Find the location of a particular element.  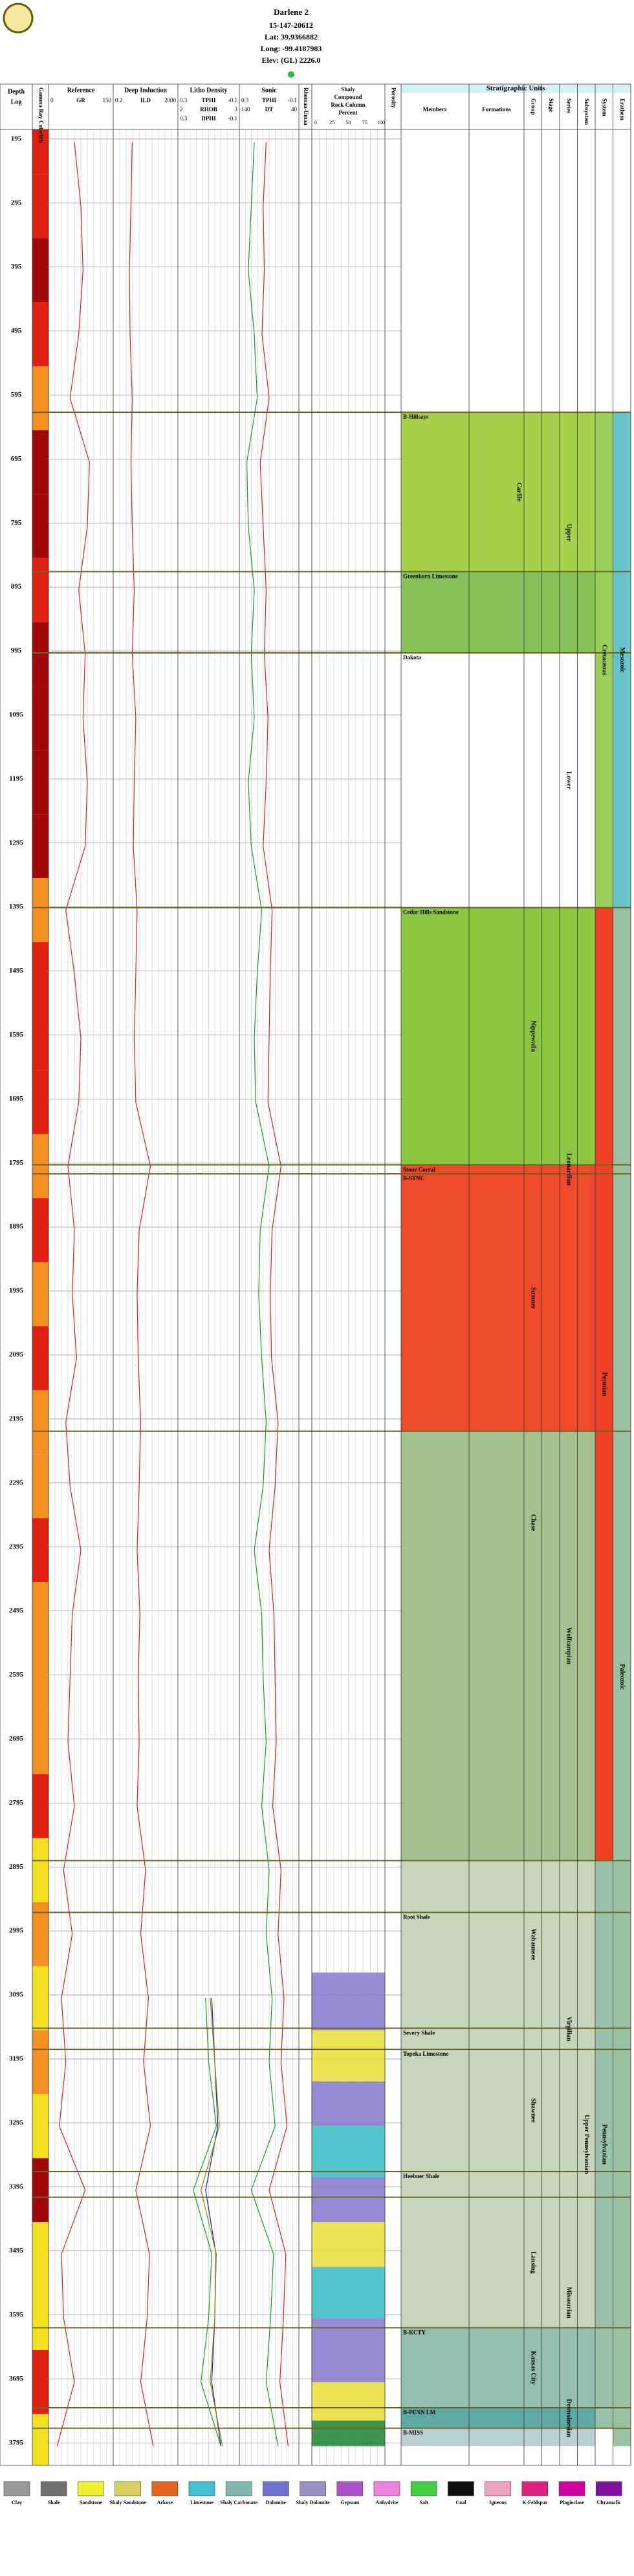

legend-label: Plagioclase is located at coordinates (572, 2503).